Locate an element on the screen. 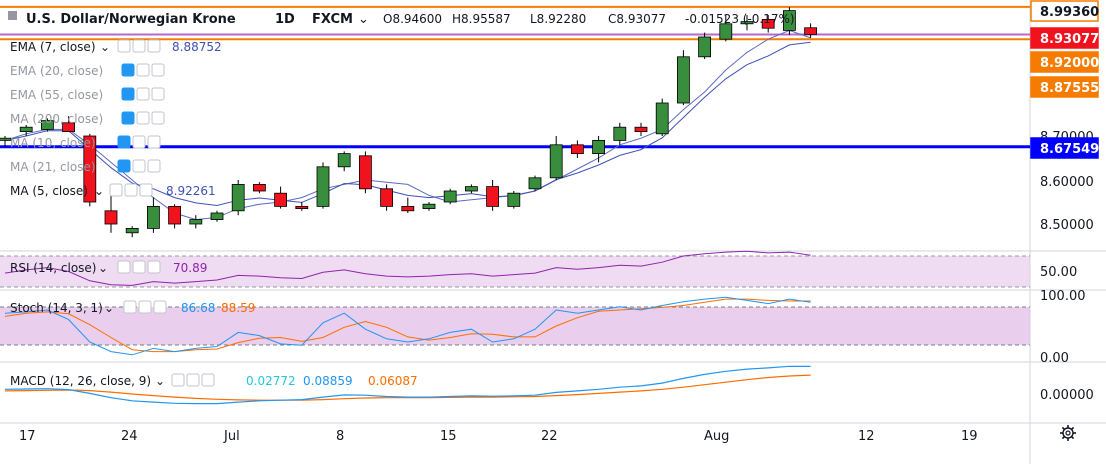 The image size is (1106, 464). price-label-box is located at coordinates (1064, 87).